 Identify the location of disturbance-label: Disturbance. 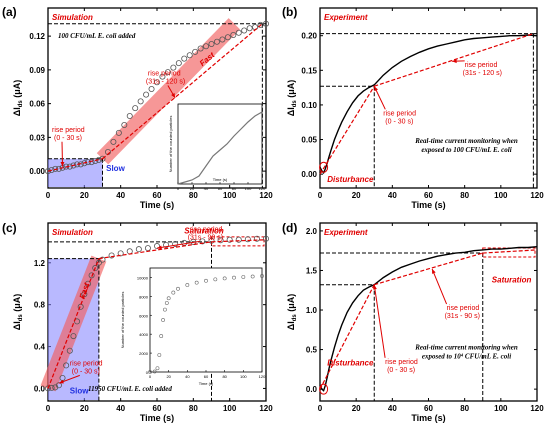
(350, 179).